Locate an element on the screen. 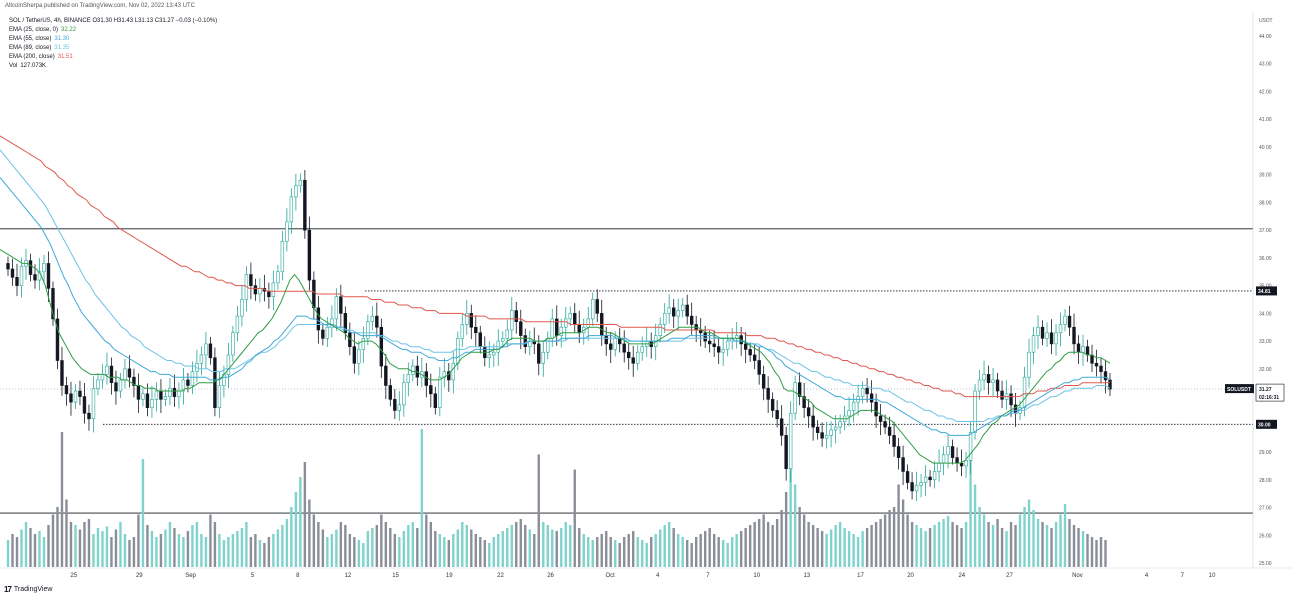 This screenshot has width=1292, height=600. price-tick-label: 36.00 is located at coordinates (1265, 259).